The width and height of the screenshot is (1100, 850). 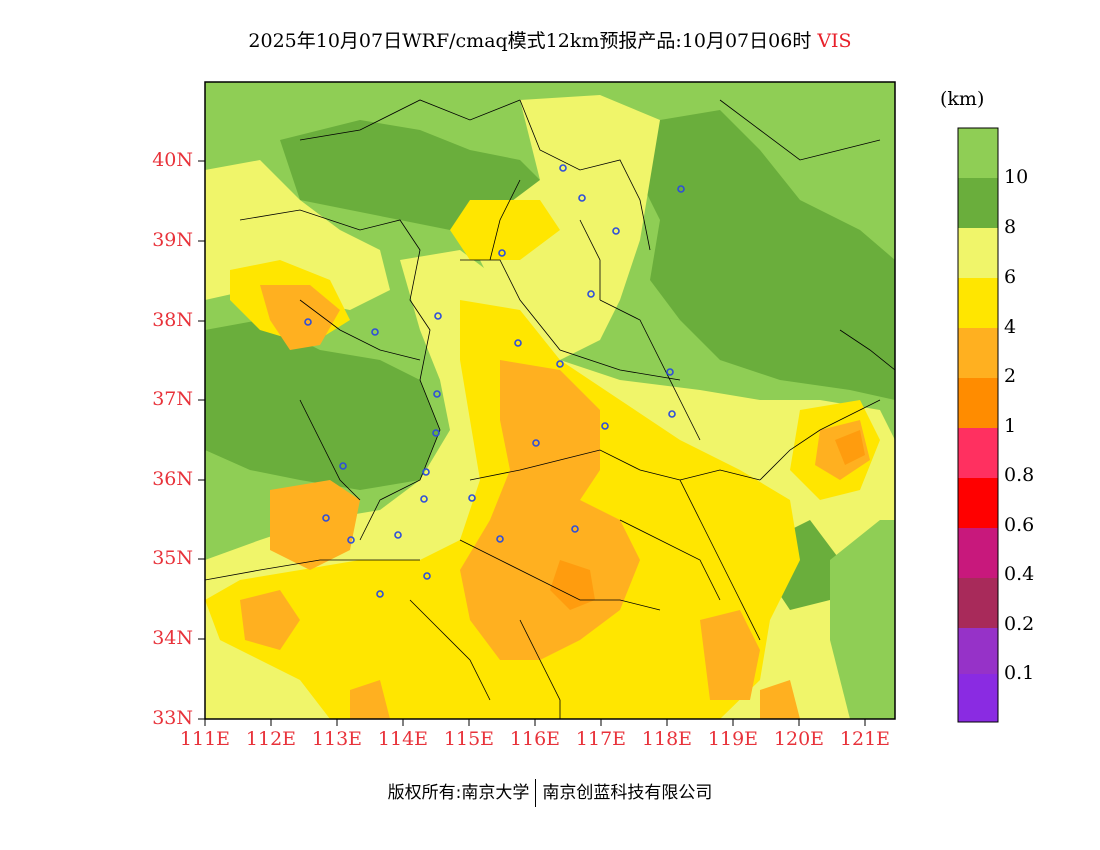 What do you see at coordinates (733, 739) in the screenshot?
I see `lon-label: 119E` at bounding box center [733, 739].